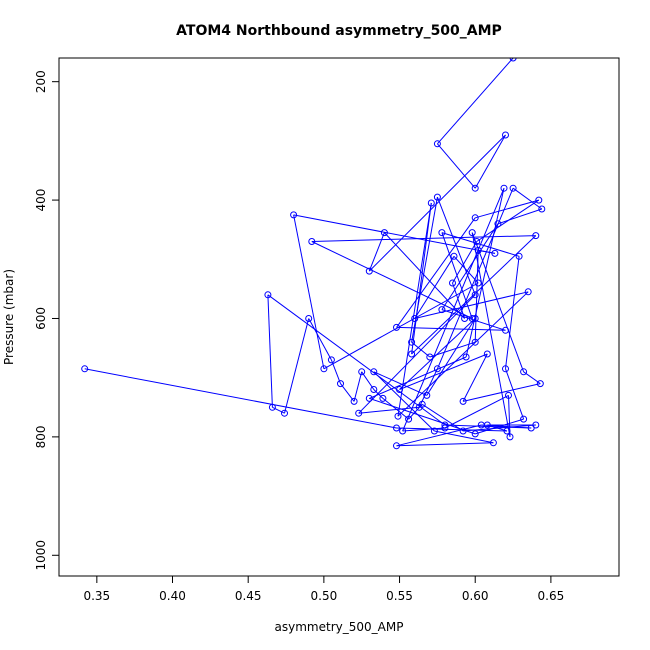 This screenshot has width=650, height=650. What do you see at coordinates (172, 596) in the screenshot?
I see `x-tick-label: 0.40` at bounding box center [172, 596].